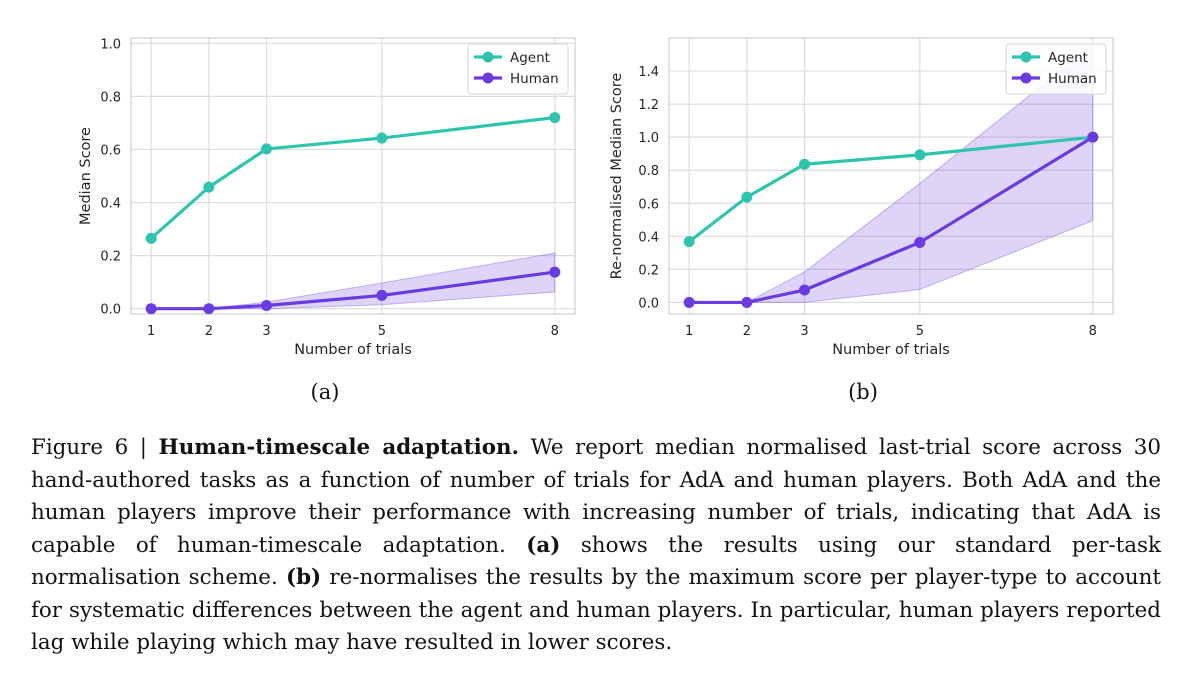  What do you see at coordinates (86, 176) in the screenshot?
I see `y-axis-label: Median Score` at bounding box center [86, 176].